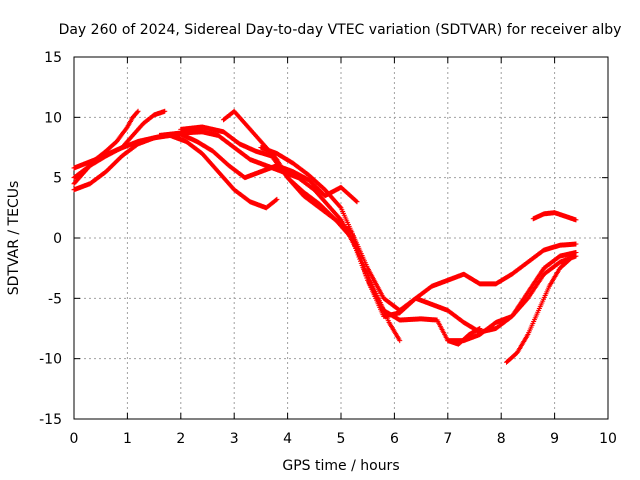  What do you see at coordinates (180, 439) in the screenshot?
I see `x-tick-label: 2` at bounding box center [180, 439].